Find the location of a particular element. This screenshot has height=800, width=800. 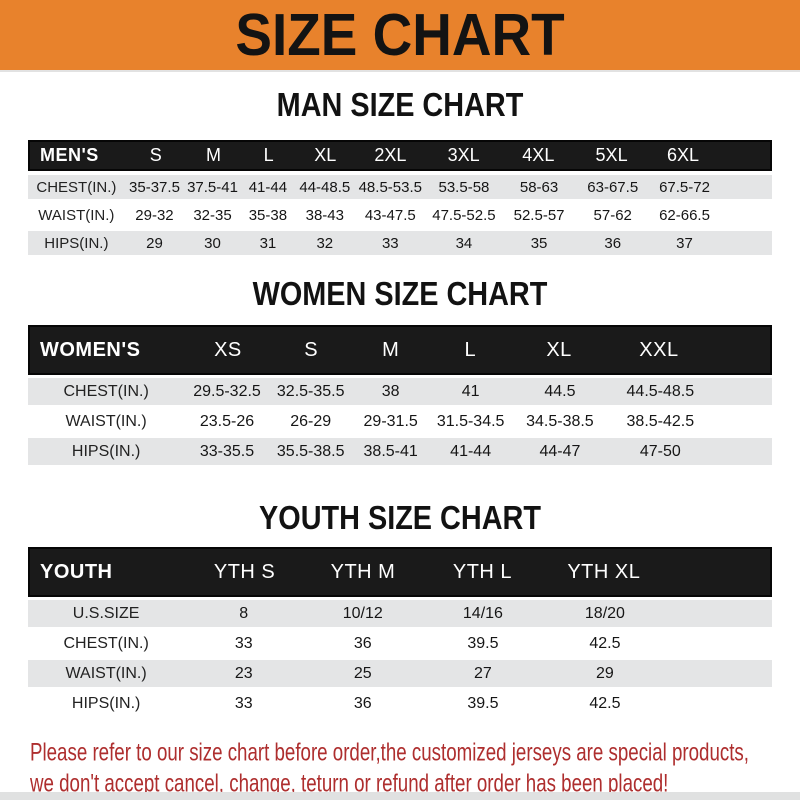

value-cell: 44.5 is located at coordinates (560, 391).